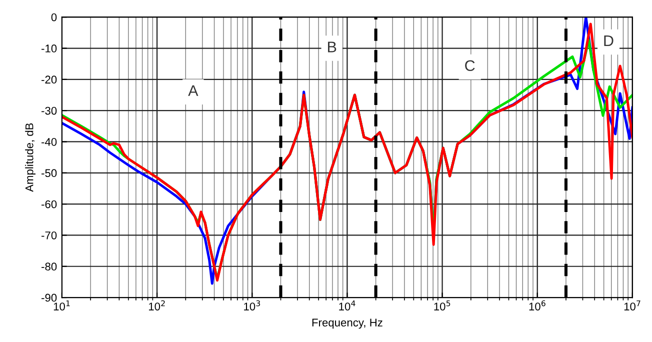 The height and width of the screenshot is (342, 652). I want to click on x-tick-label: 10$^{5}$, so click(442, 305).